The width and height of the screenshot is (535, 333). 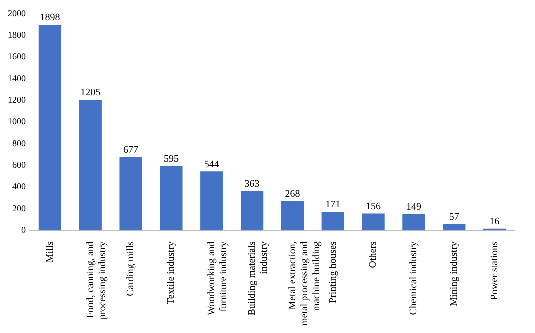 I want to click on data-label: 156, so click(x=374, y=206).